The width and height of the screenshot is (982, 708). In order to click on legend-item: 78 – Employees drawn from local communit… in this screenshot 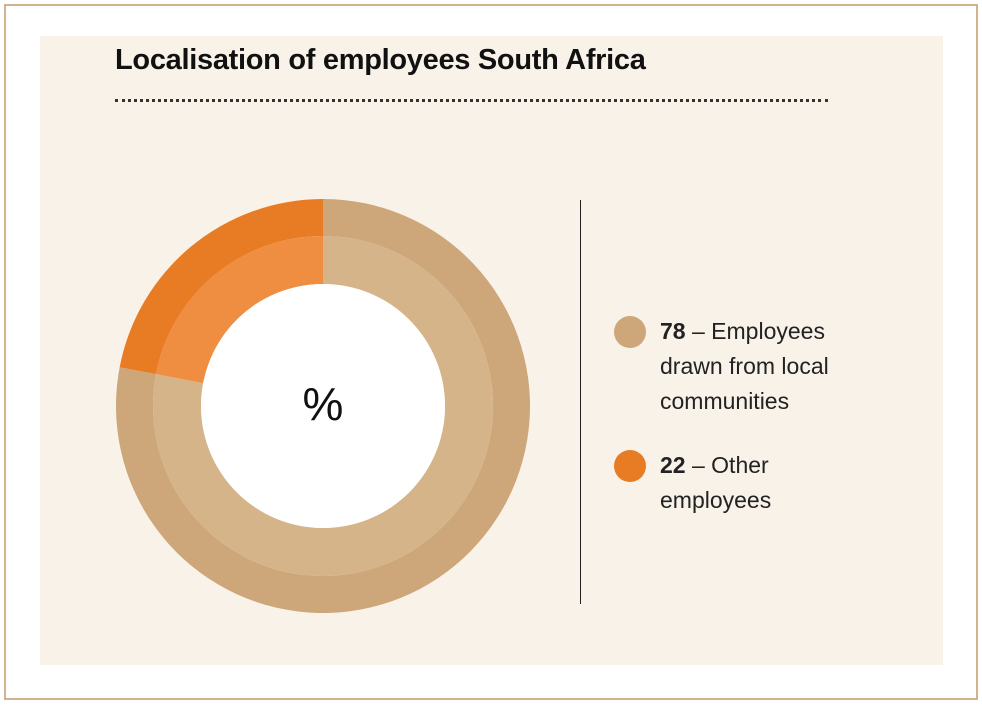, I will do `click(762, 366)`.